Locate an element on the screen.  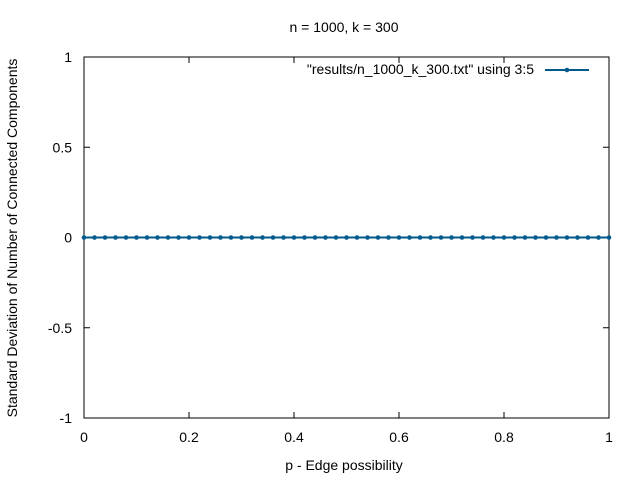
y-tick-label: 1 is located at coordinates (68, 57).